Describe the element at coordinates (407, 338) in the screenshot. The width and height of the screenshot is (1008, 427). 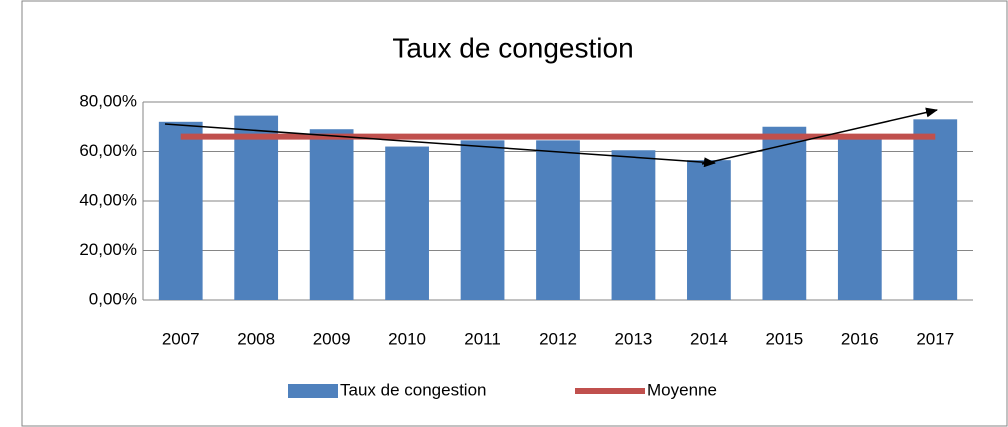
I see `x-tick-label: 2010` at that location.